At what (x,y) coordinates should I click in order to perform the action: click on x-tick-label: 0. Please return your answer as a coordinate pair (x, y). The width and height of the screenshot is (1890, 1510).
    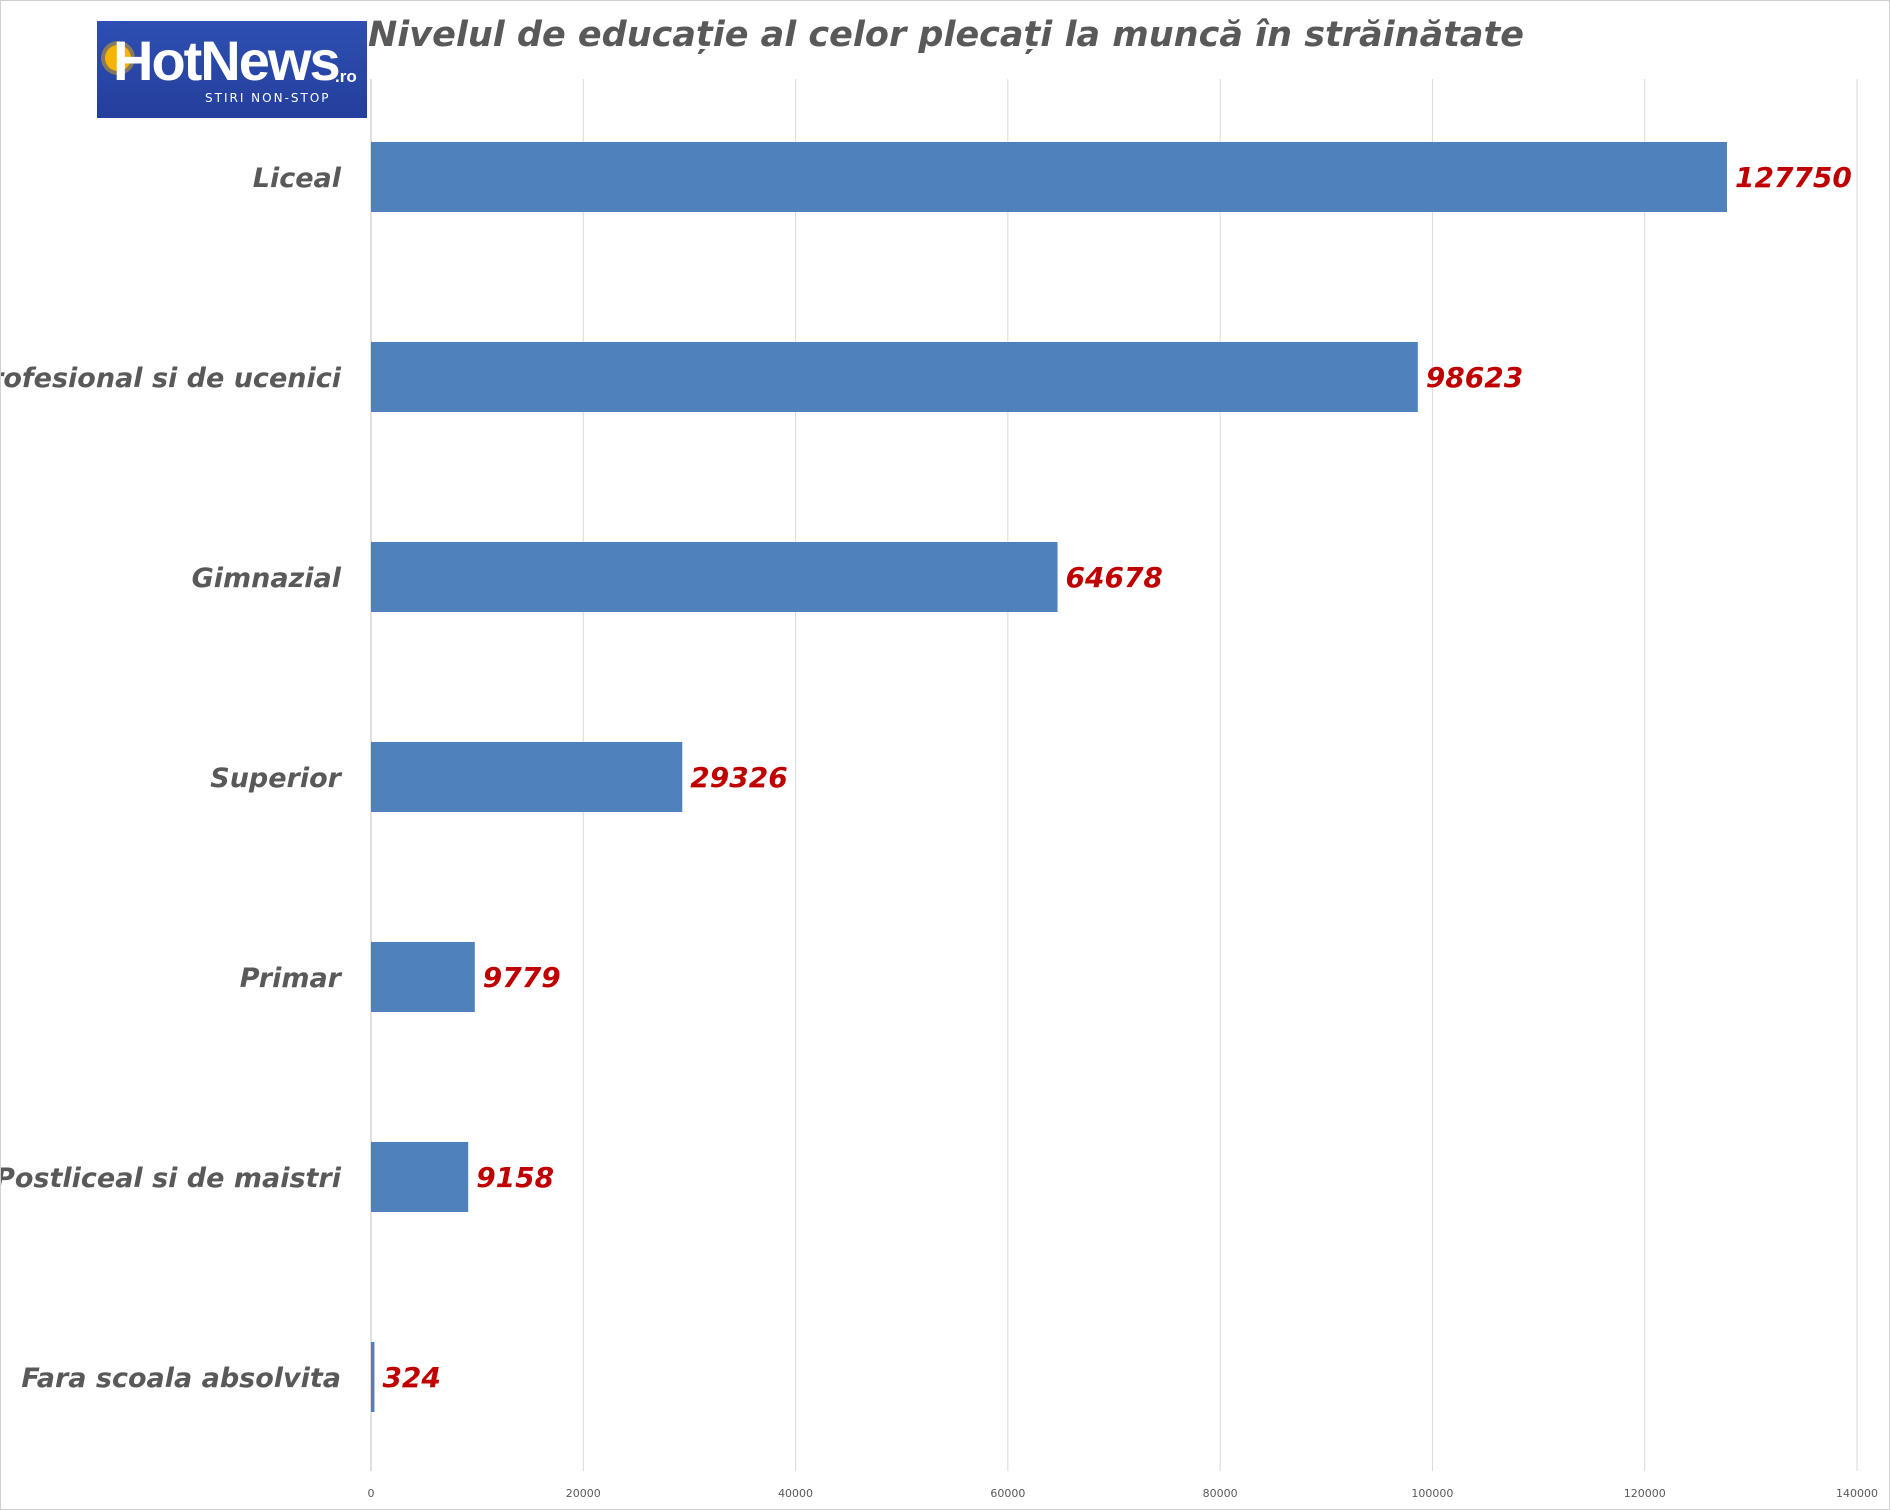
    Looking at the image, I should click on (371, 1493).